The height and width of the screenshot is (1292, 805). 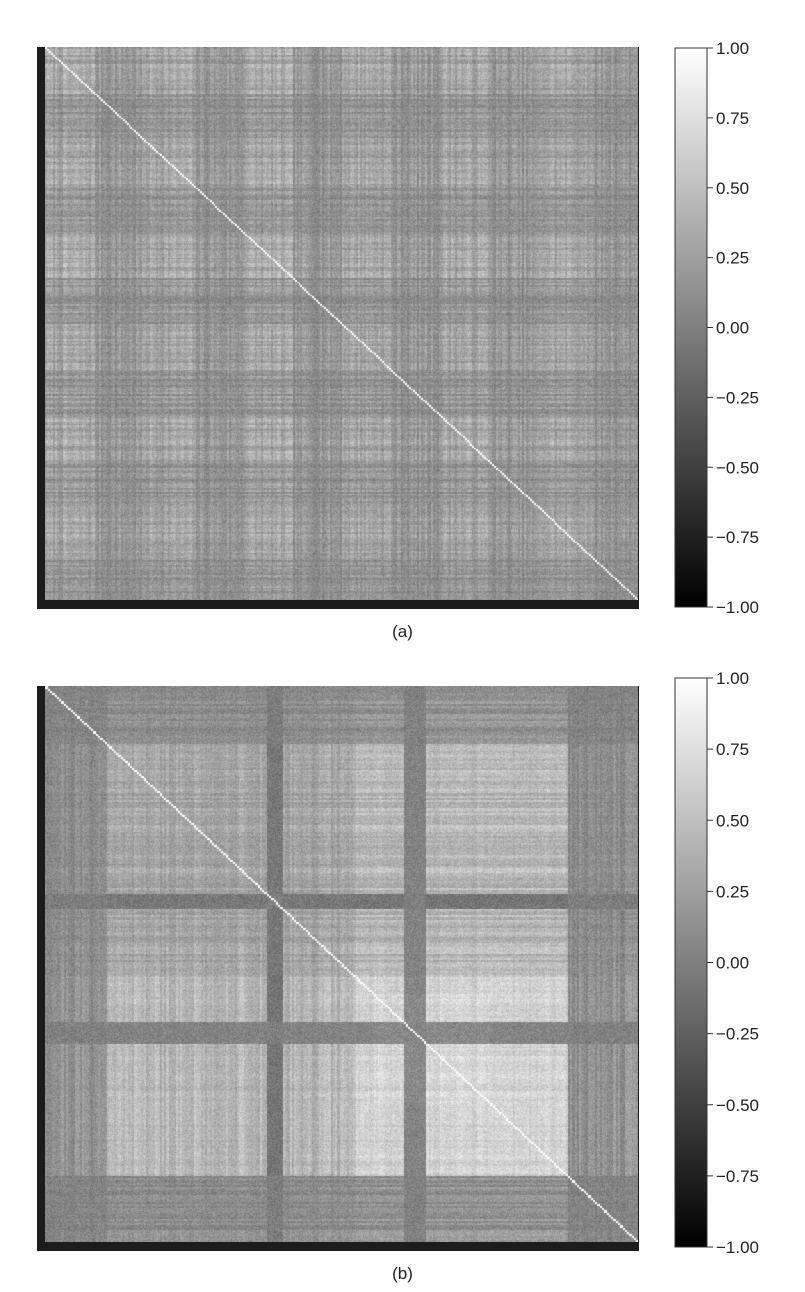 I want to click on panel-a-caption: (a), so click(x=402, y=631).